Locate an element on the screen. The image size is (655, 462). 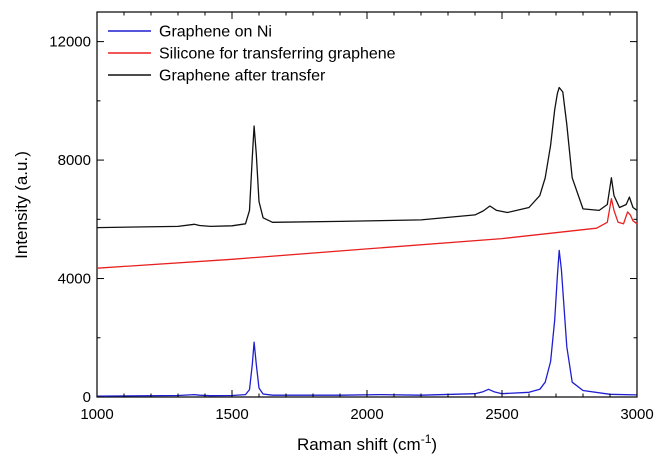
x-axis-label: Raman shift (cm-1) is located at coordinates (367, 443).